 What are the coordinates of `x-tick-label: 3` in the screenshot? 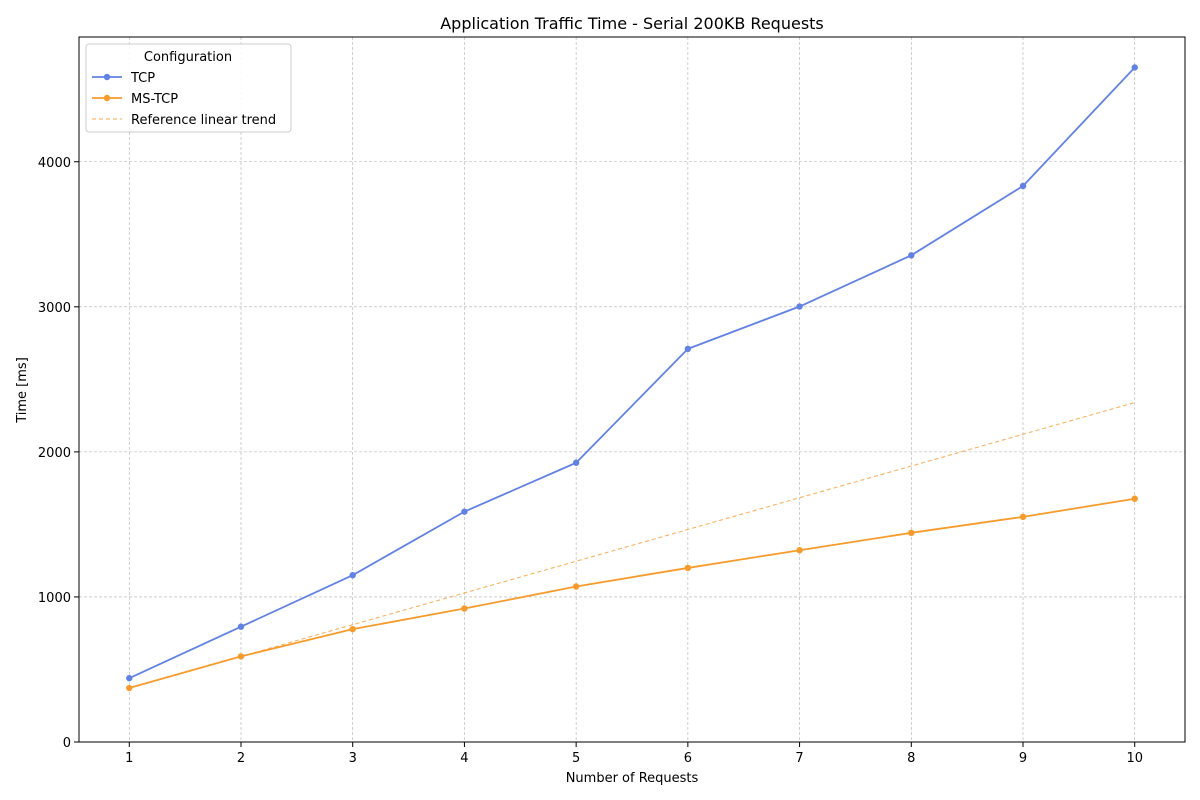 It's located at (353, 758).